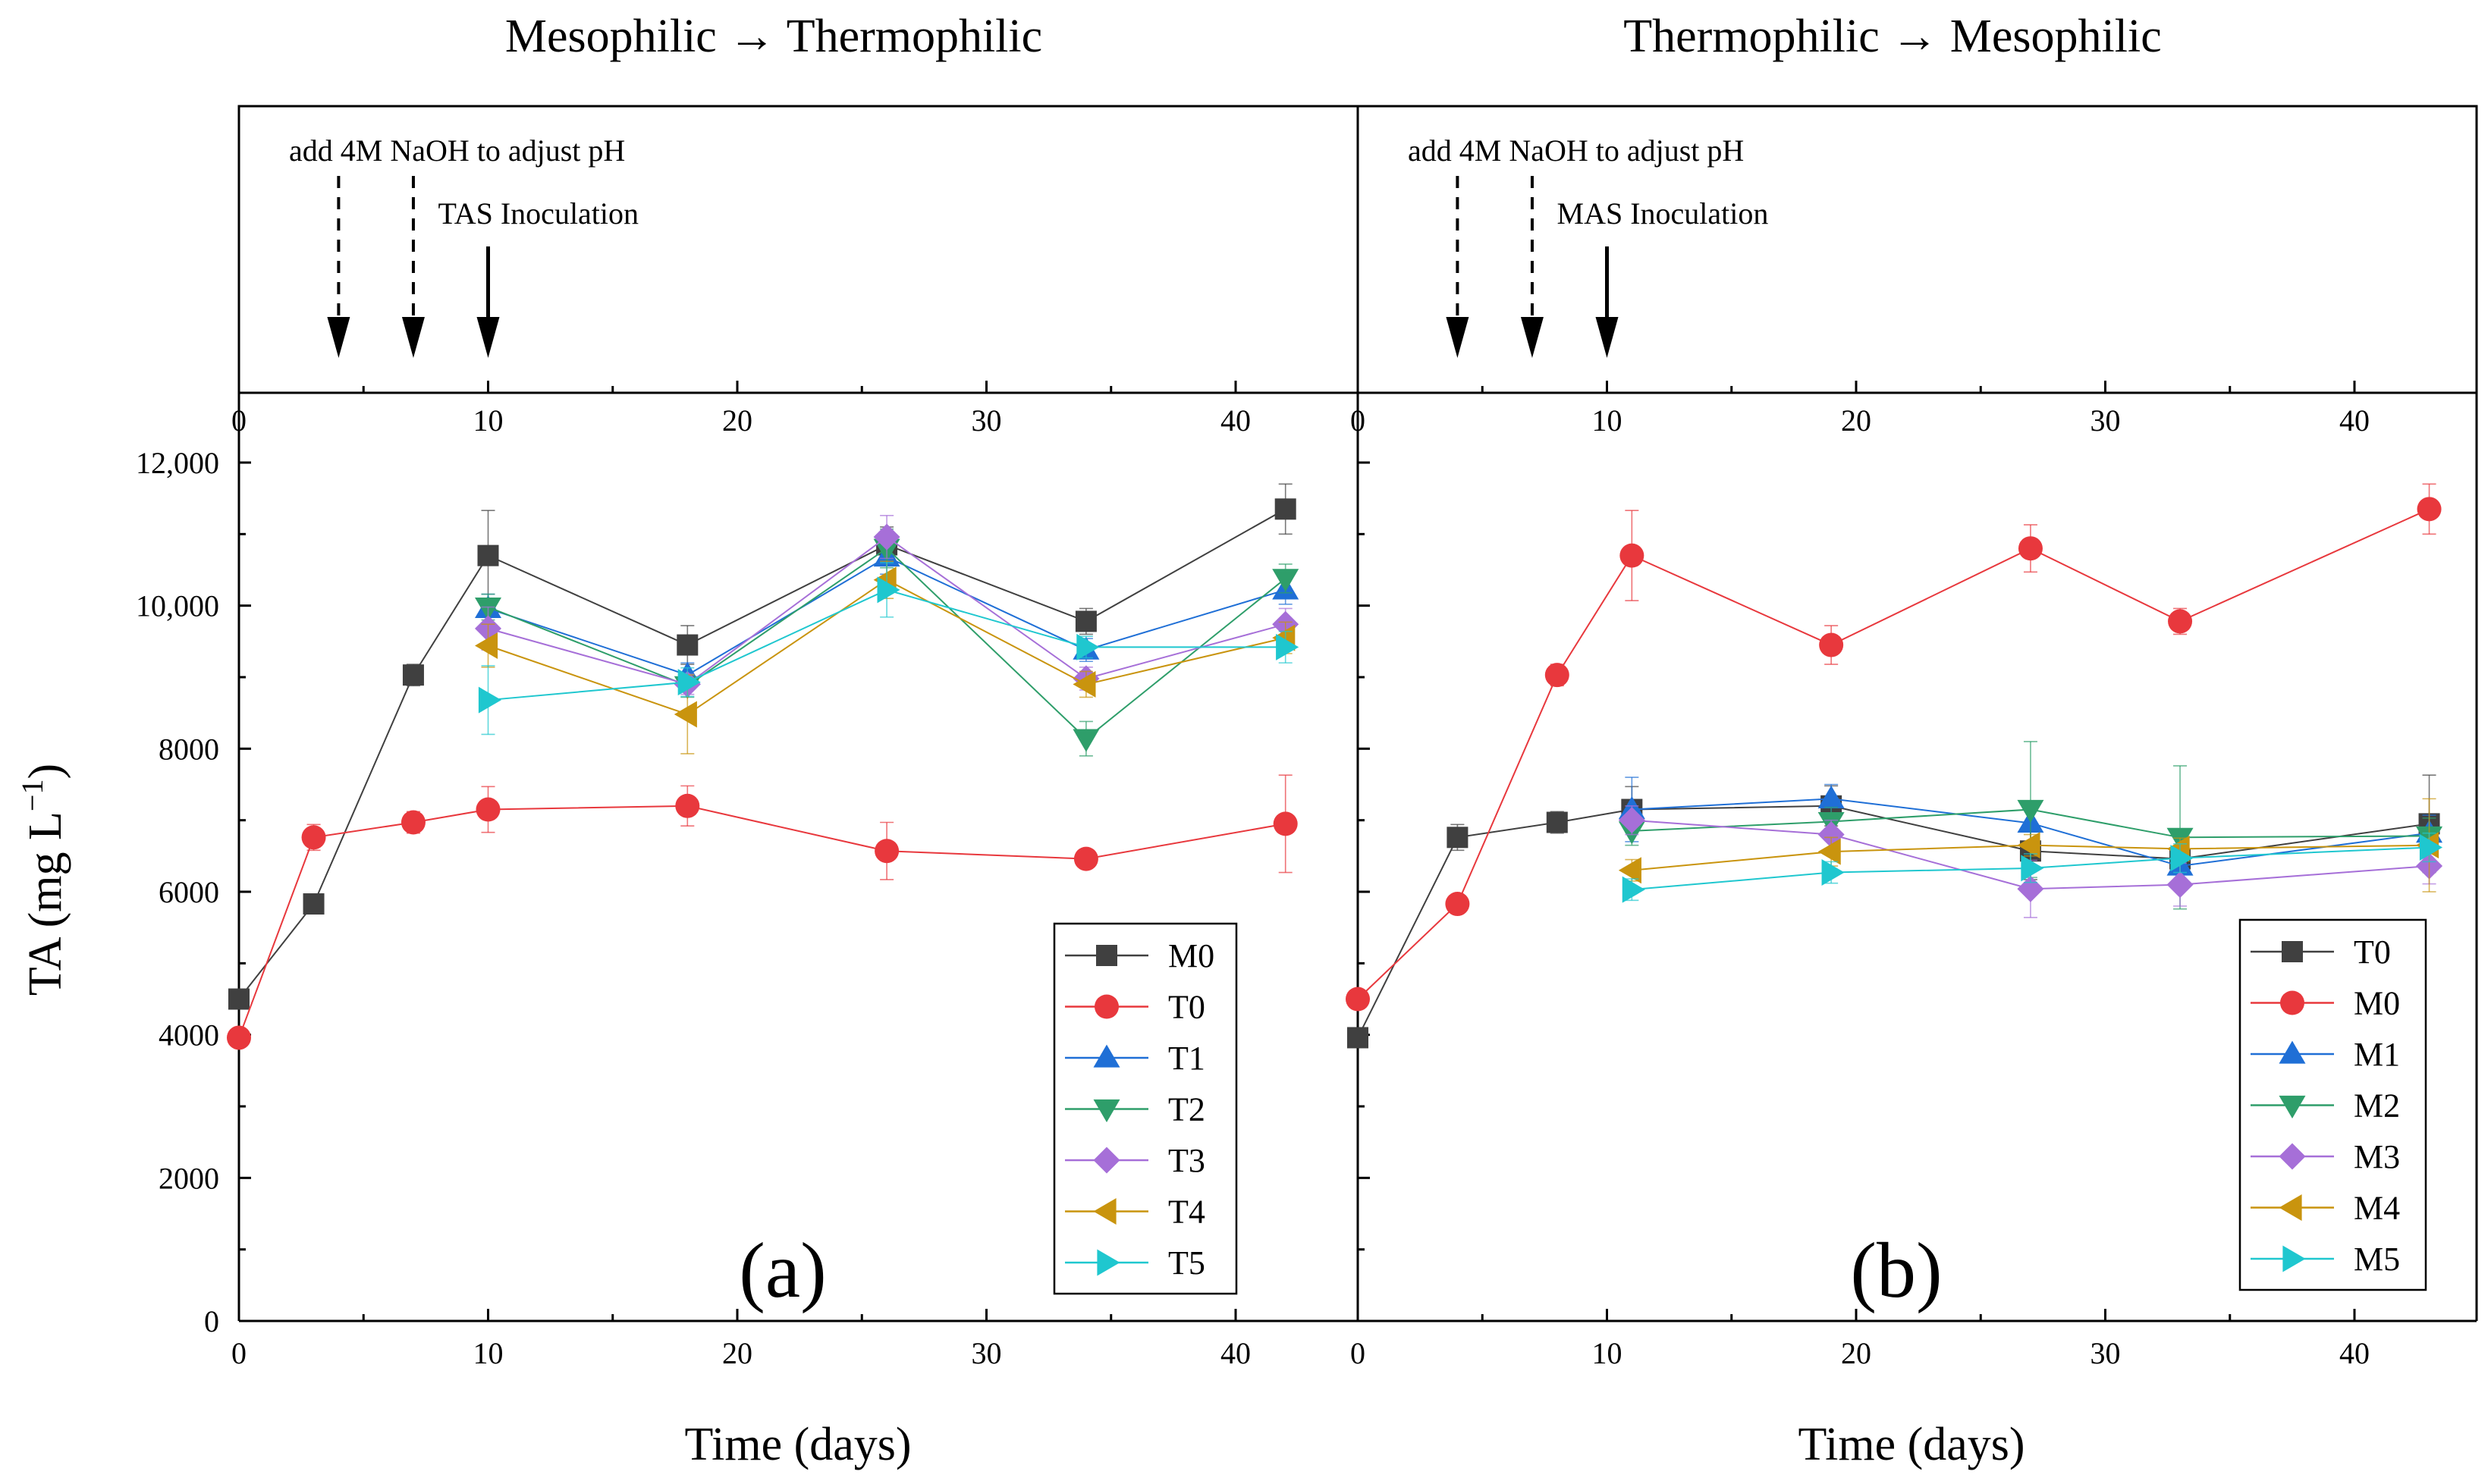  Describe the element at coordinates (177, 606) in the screenshot. I see `y-tick-label: 10,000` at that location.